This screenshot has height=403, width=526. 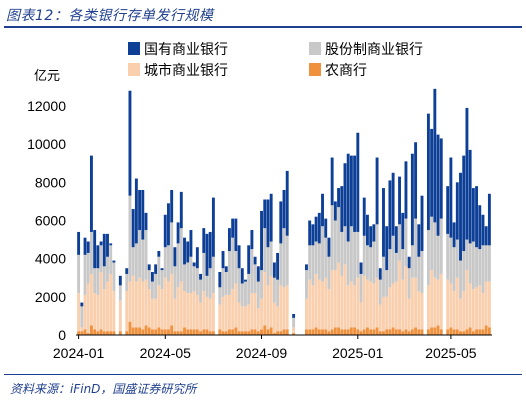 I want to click on y-tick-label: 0, so click(x=62, y=335).